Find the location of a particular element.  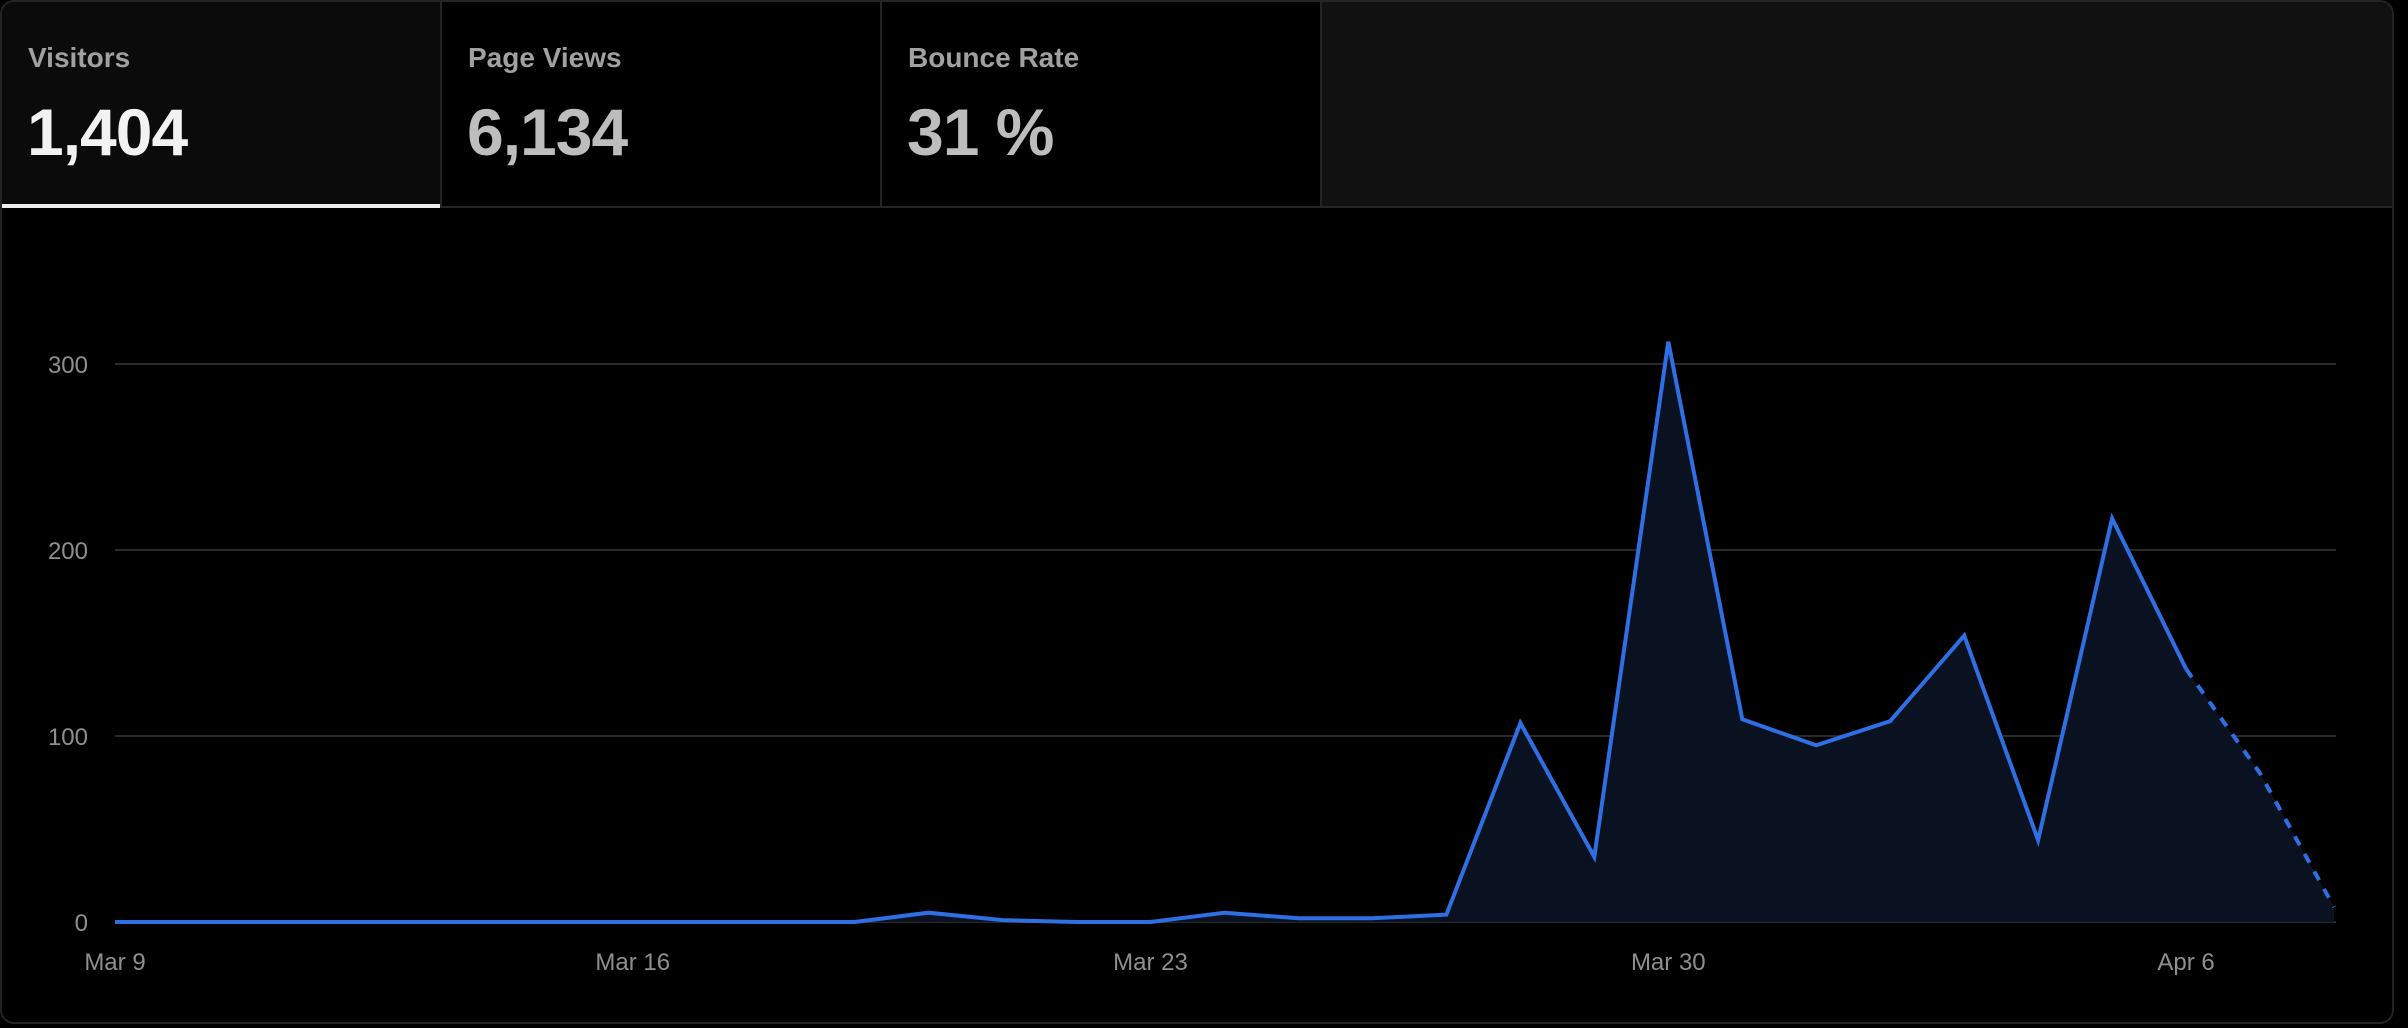

x-tick-label-14: Mar 23 is located at coordinates (1150, 962).